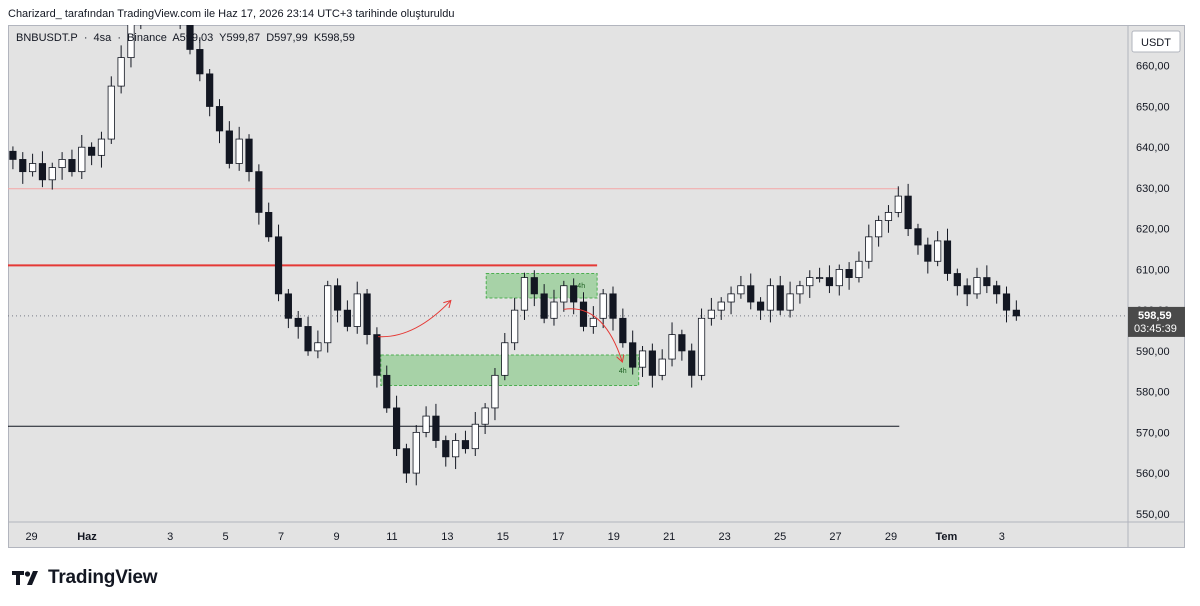  I want to click on currency-button: USDT, so click(1156, 41).